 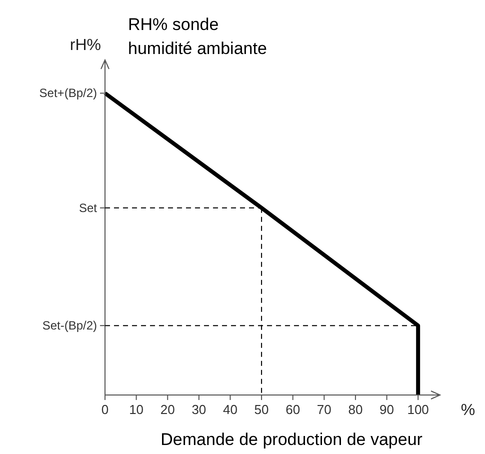 I want to click on x-tick-label: 100, so click(x=418, y=409).